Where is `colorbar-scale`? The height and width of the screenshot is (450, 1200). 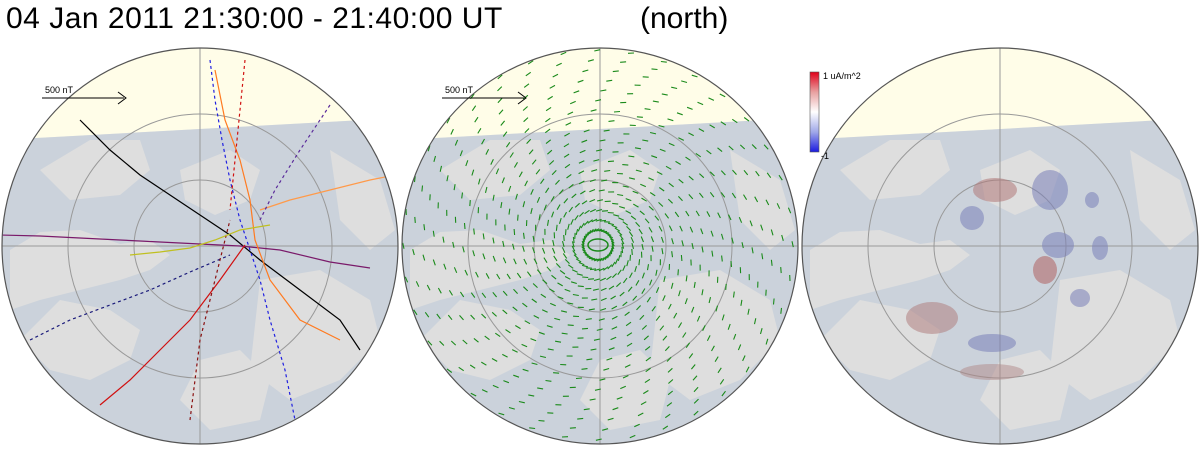 colorbar-scale is located at coordinates (814, 112).